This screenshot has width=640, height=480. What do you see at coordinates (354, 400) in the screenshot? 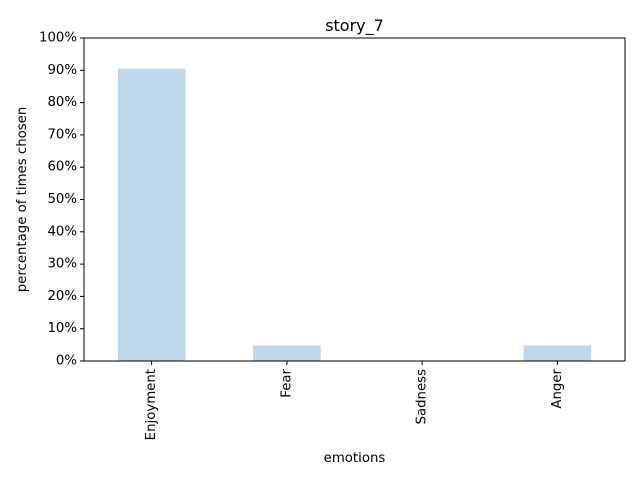
I see `x-axis-ticks: Enjoyment Fear Sadness Anger` at bounding box center [354, 400].